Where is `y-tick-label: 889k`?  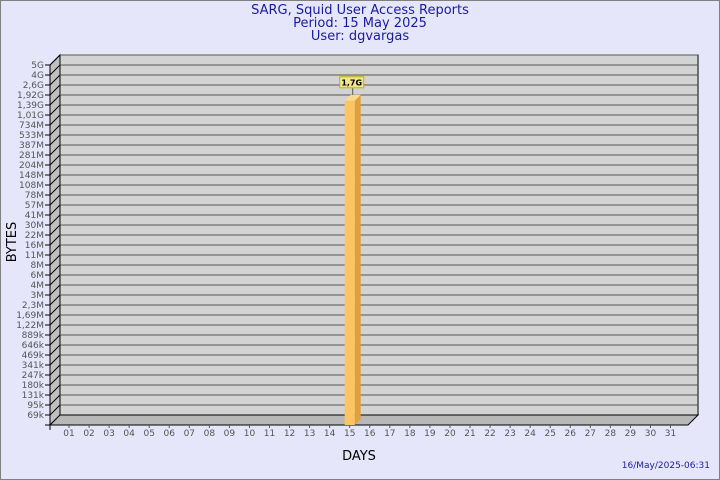 y-tick-label: 889k is located at coordinates (33, 336).